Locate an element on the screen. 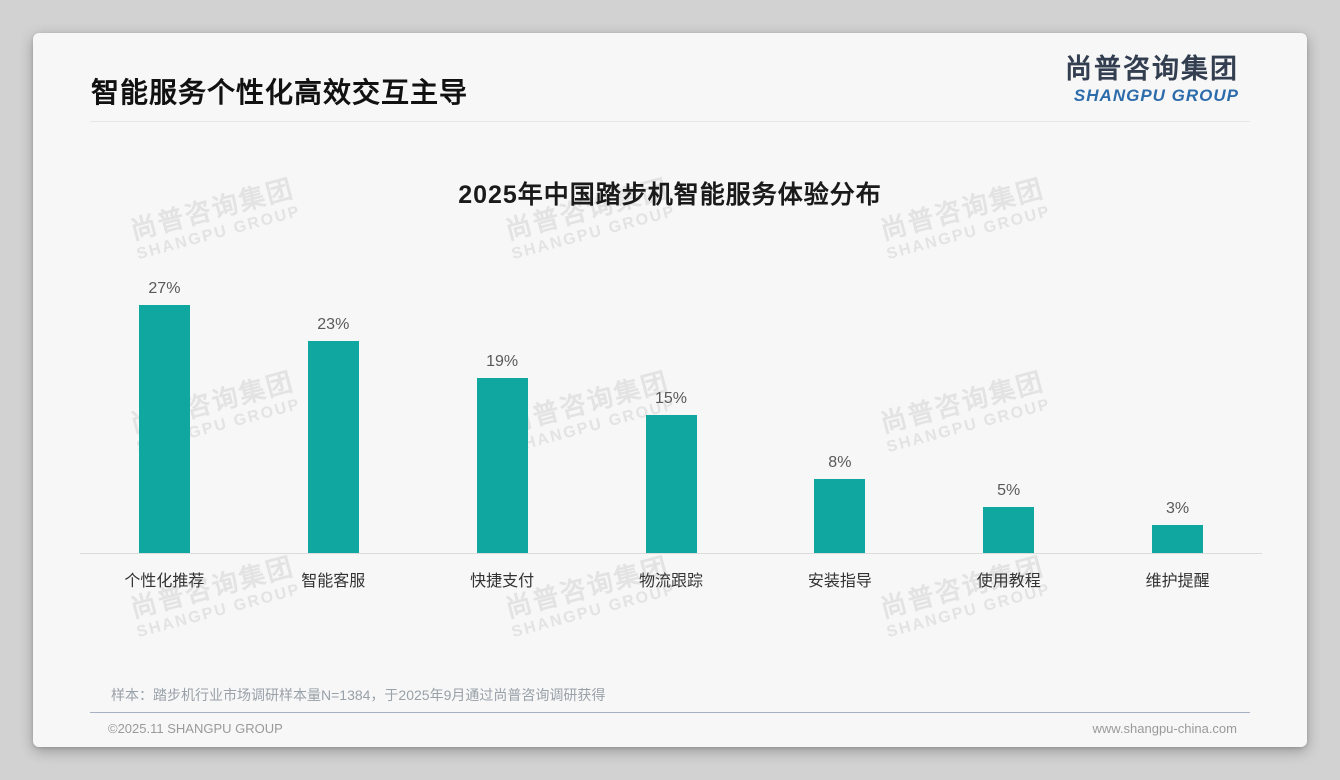 Image resolution: width=1340 pixels, height=780 pixels. bar-column: 19% is located at coordinates (502, 408).